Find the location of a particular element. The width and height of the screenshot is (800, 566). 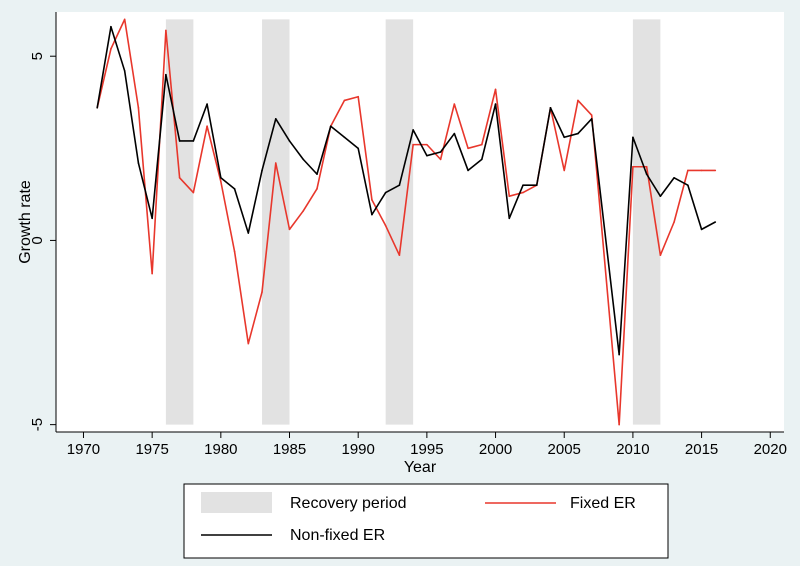

point-nonfixed-1988 is located at coordinates (330, 126).